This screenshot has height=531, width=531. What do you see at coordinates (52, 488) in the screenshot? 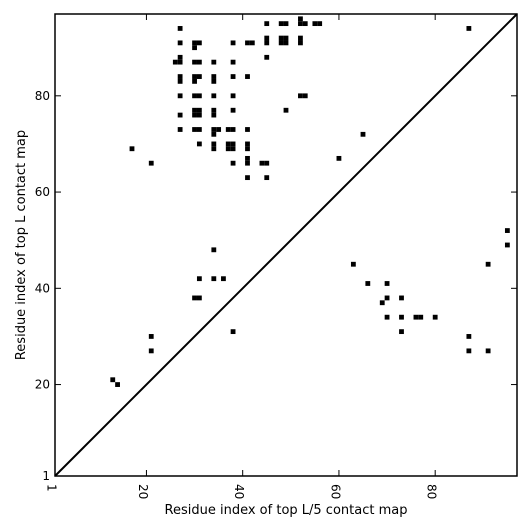
I see `x-tick-label: 1` at bounding box center [52, 488].